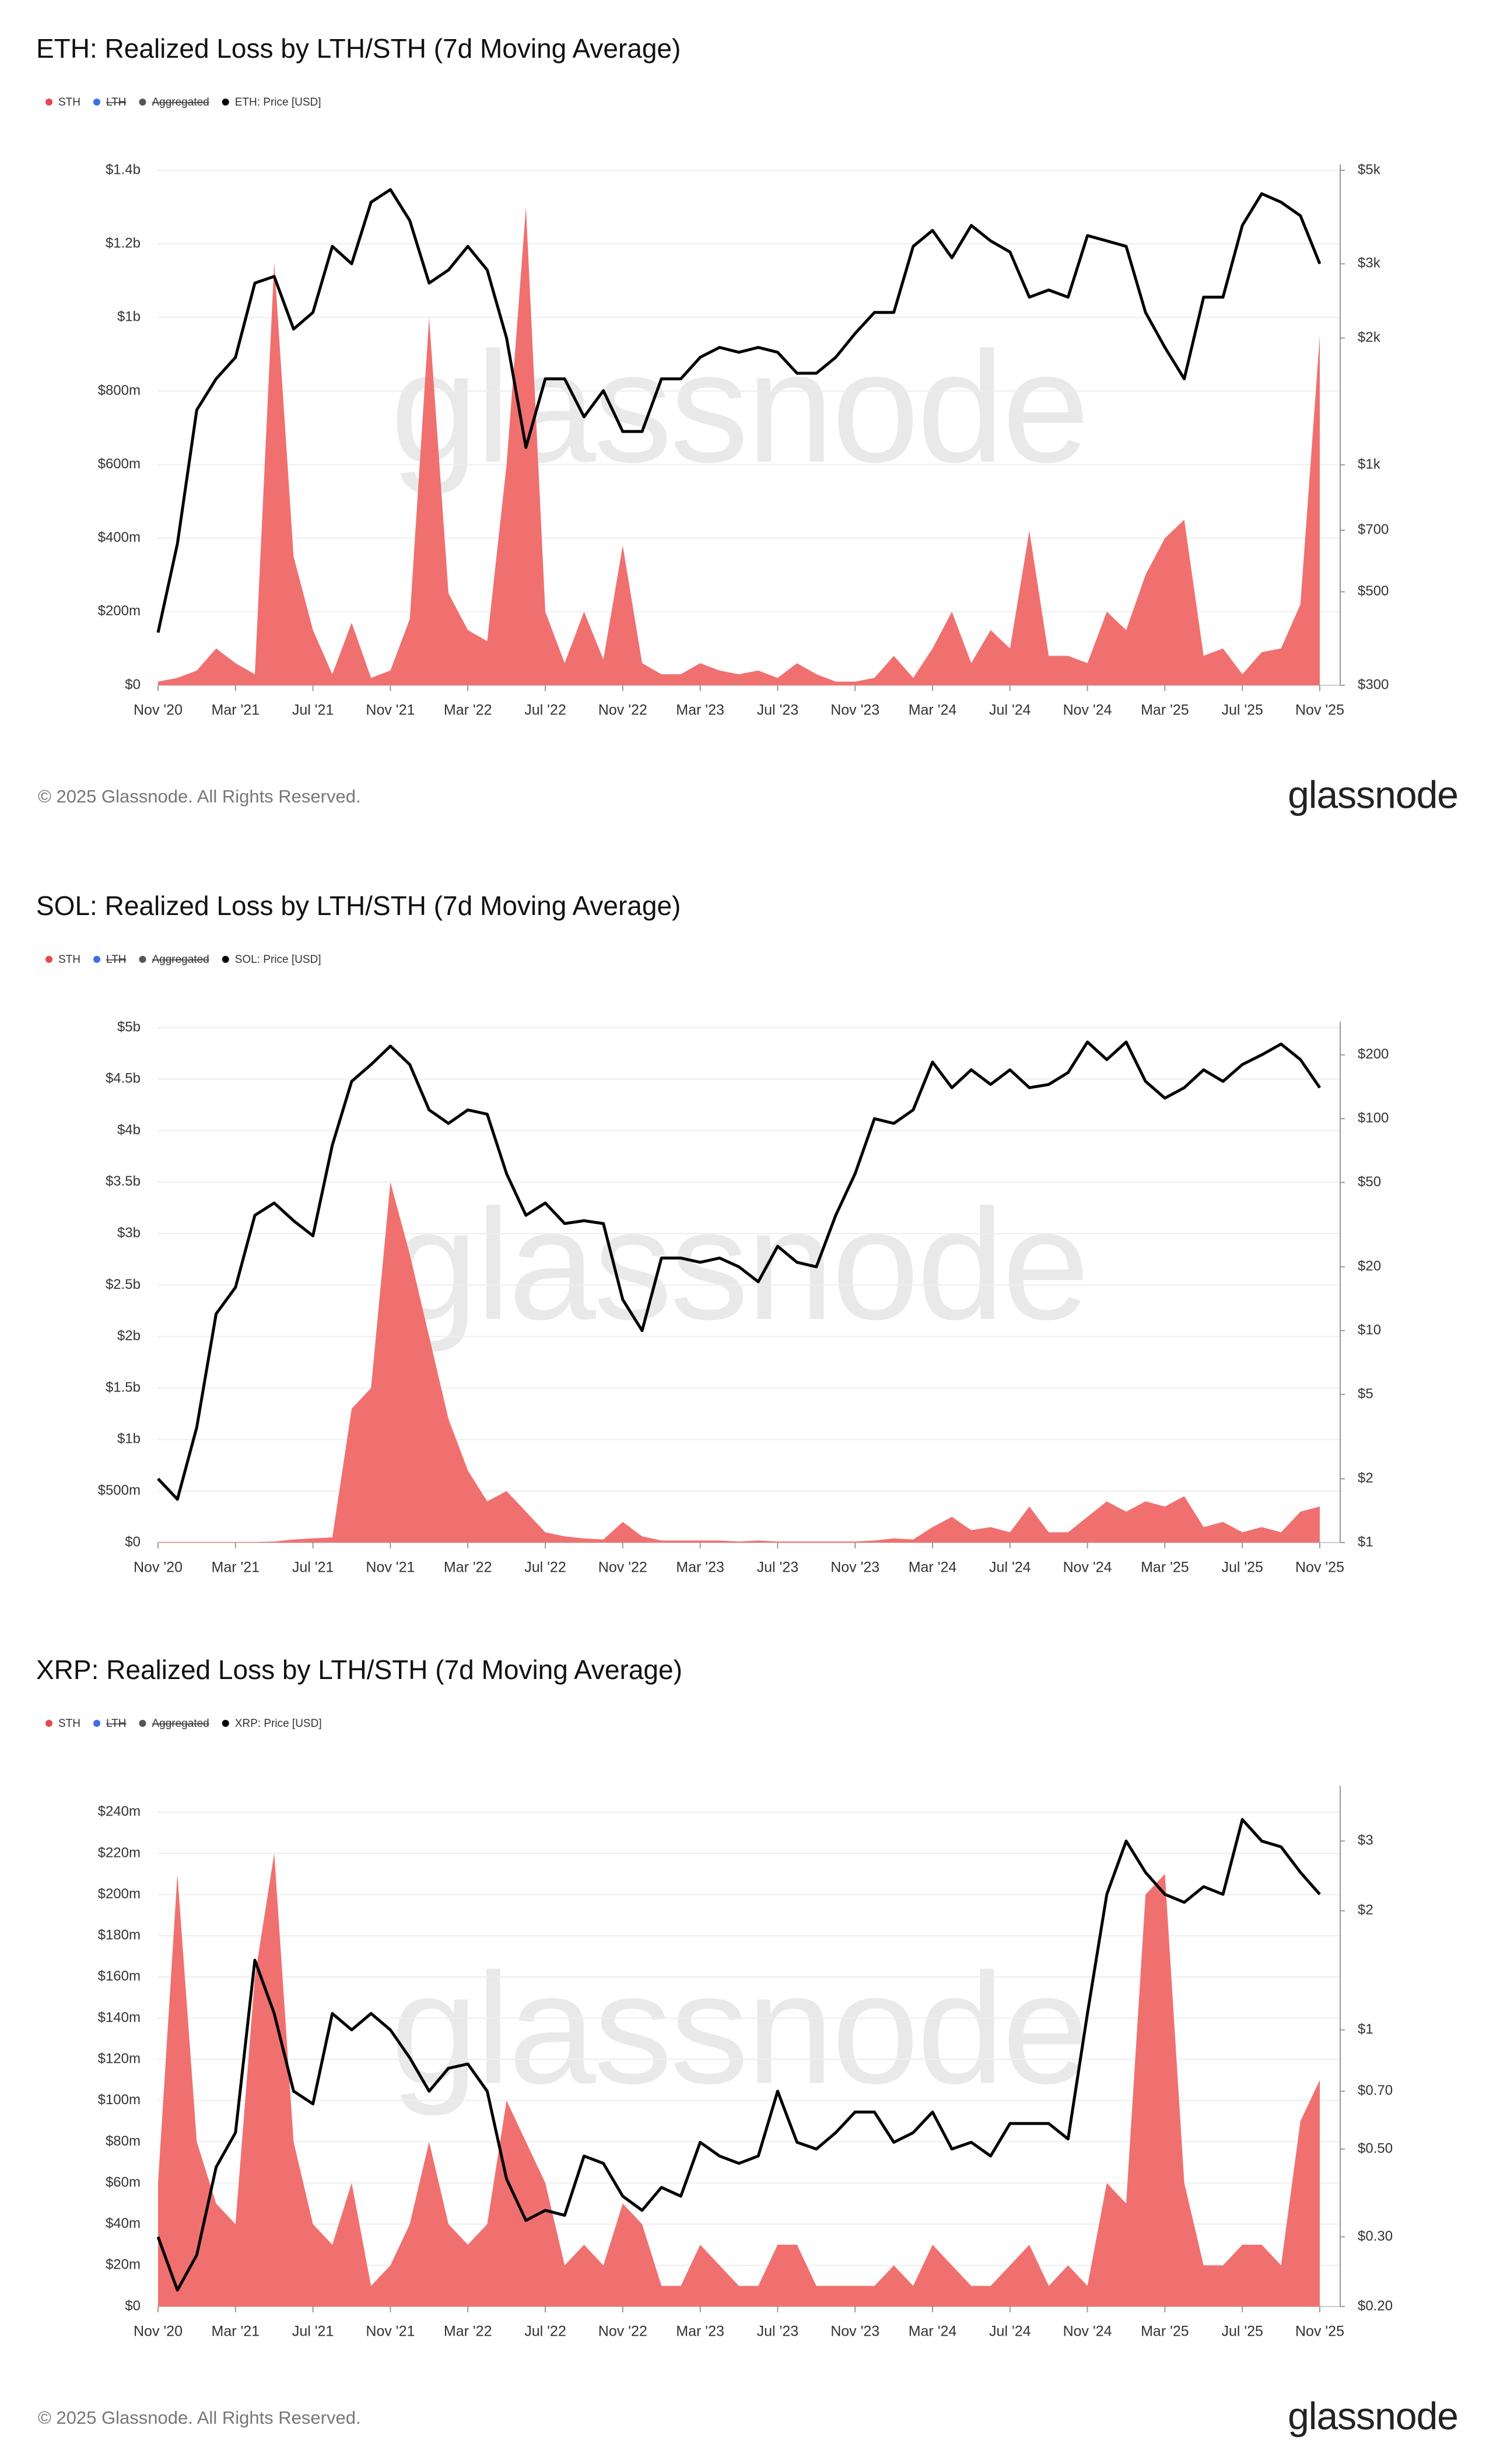  What do you see at coordinates (1376, 2090) in the screenshot?
I see `y2-tick-label: $0.70` at bounding box center [1376, 2090].